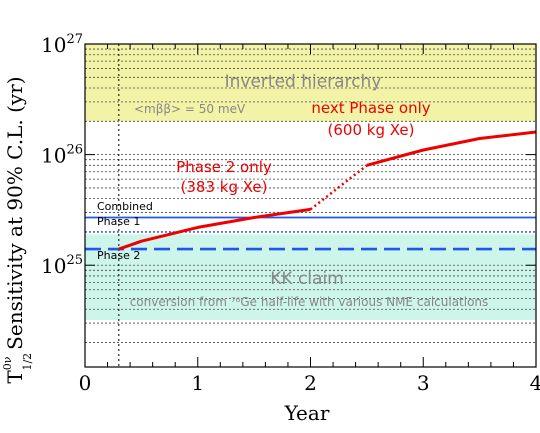 This screenshot has height=433, width=540. Describe the element at coordinates (423, 383) in the screenshot. I see `x-tick-label-3: 3` at that location.